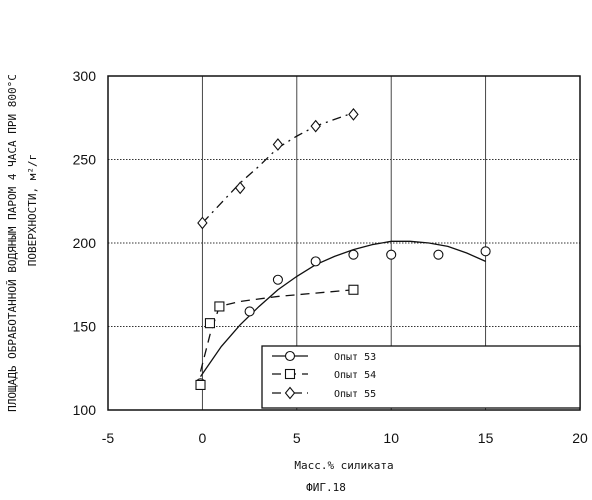 The height and width of the screenshot is (500, 592). Describe the element at coordinates (580, 438) in the screenshot. I see `x-tick-label: 20` at that location.